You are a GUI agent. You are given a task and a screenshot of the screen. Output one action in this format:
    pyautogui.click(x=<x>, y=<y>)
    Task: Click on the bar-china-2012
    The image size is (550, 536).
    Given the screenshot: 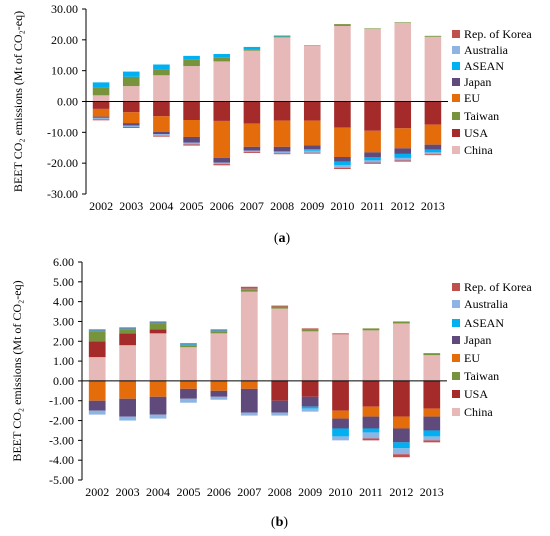 What is the action you would take?
    pyautogui.click(x=401, y=352)
    